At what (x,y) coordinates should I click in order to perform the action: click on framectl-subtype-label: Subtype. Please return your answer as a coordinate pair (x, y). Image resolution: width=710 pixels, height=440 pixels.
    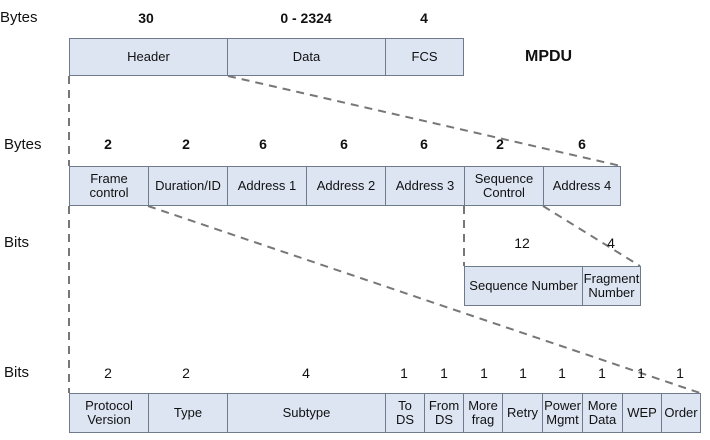
    Looking at the image, I should click on (306, 412).